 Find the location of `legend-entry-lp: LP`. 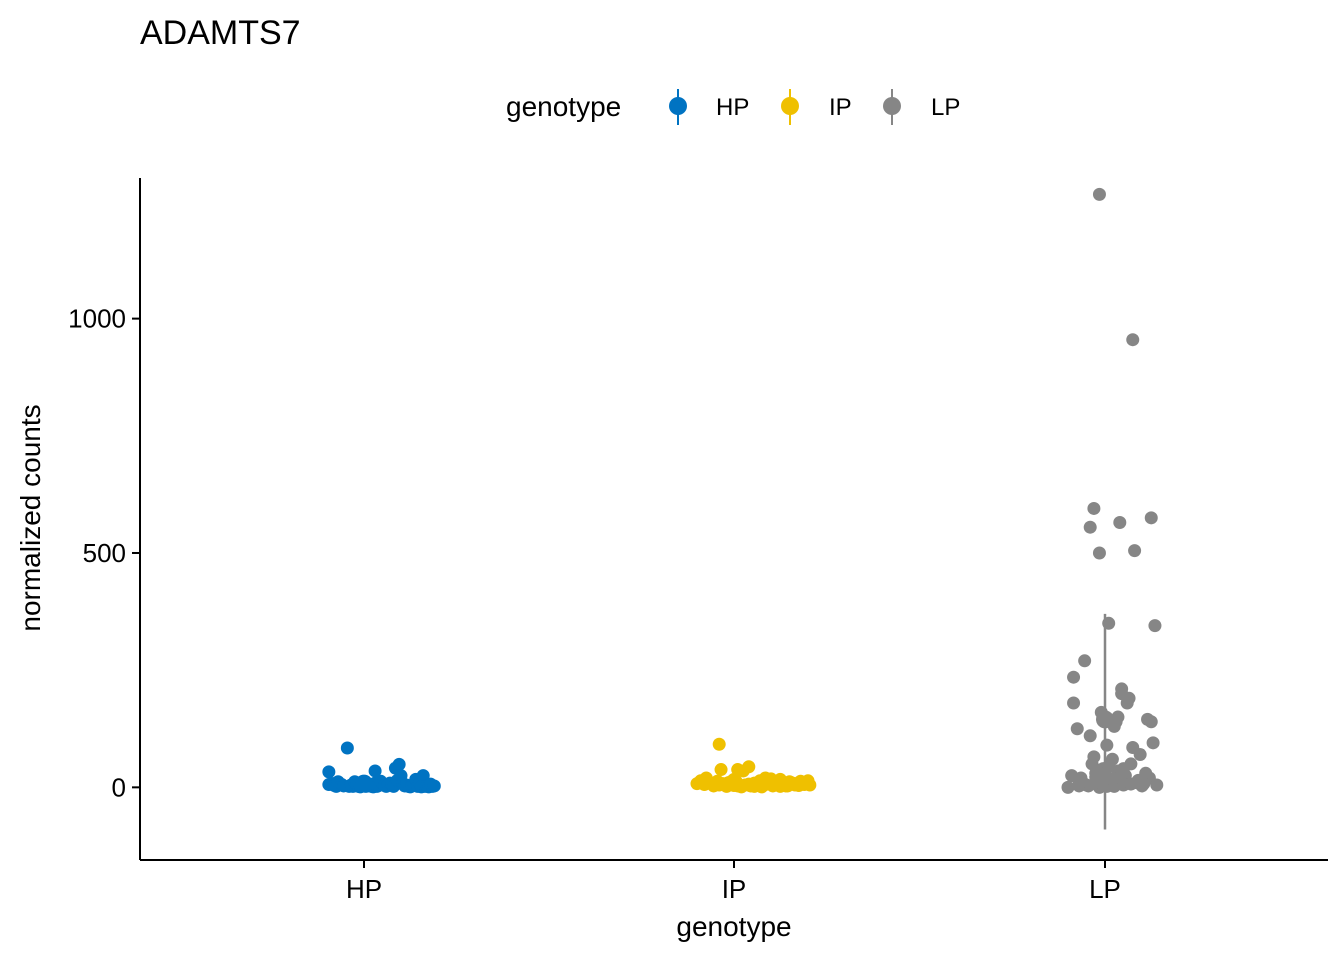

legend-entry-lp: LP is located at coordinates (921, 107).